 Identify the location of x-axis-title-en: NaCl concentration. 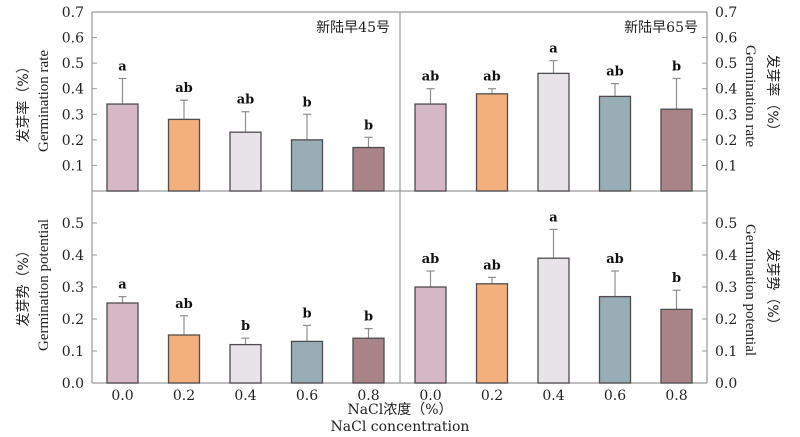
(400, 427).